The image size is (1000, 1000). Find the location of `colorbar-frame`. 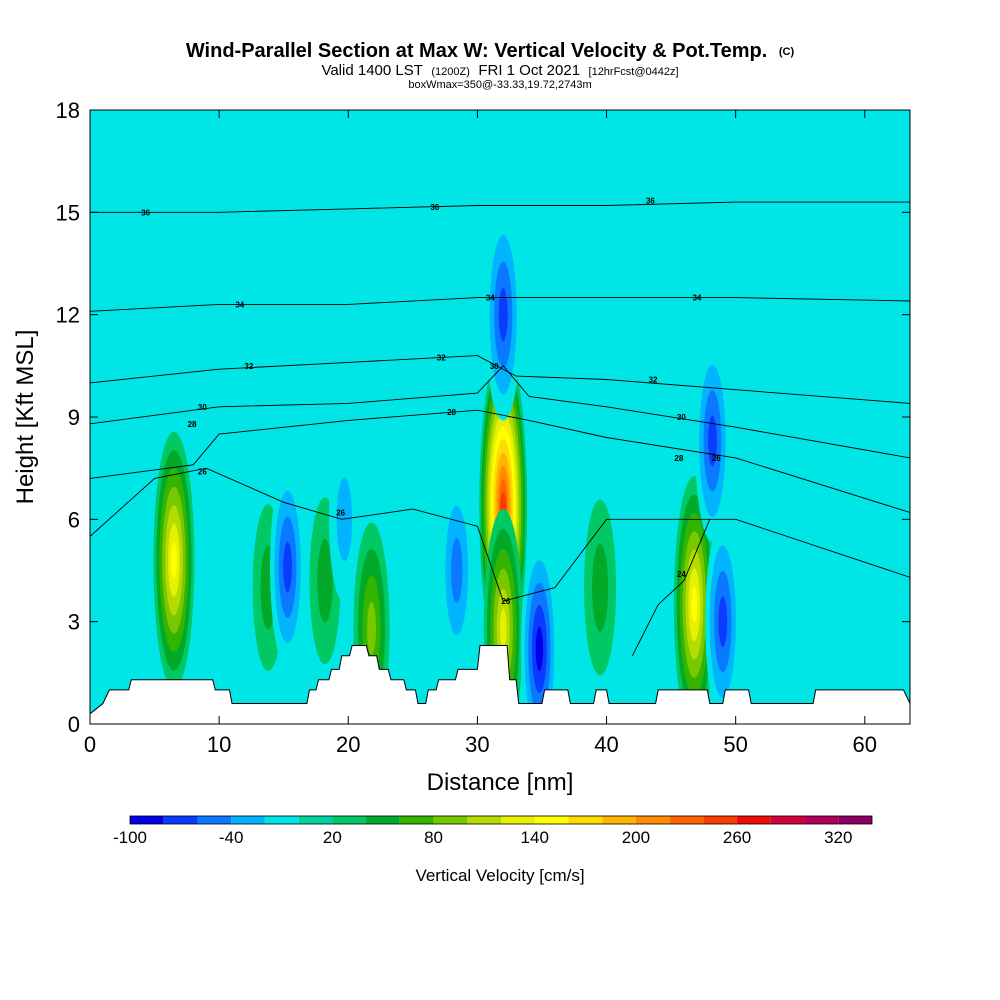

colorbar-frame is located at coordinates (501, 820).